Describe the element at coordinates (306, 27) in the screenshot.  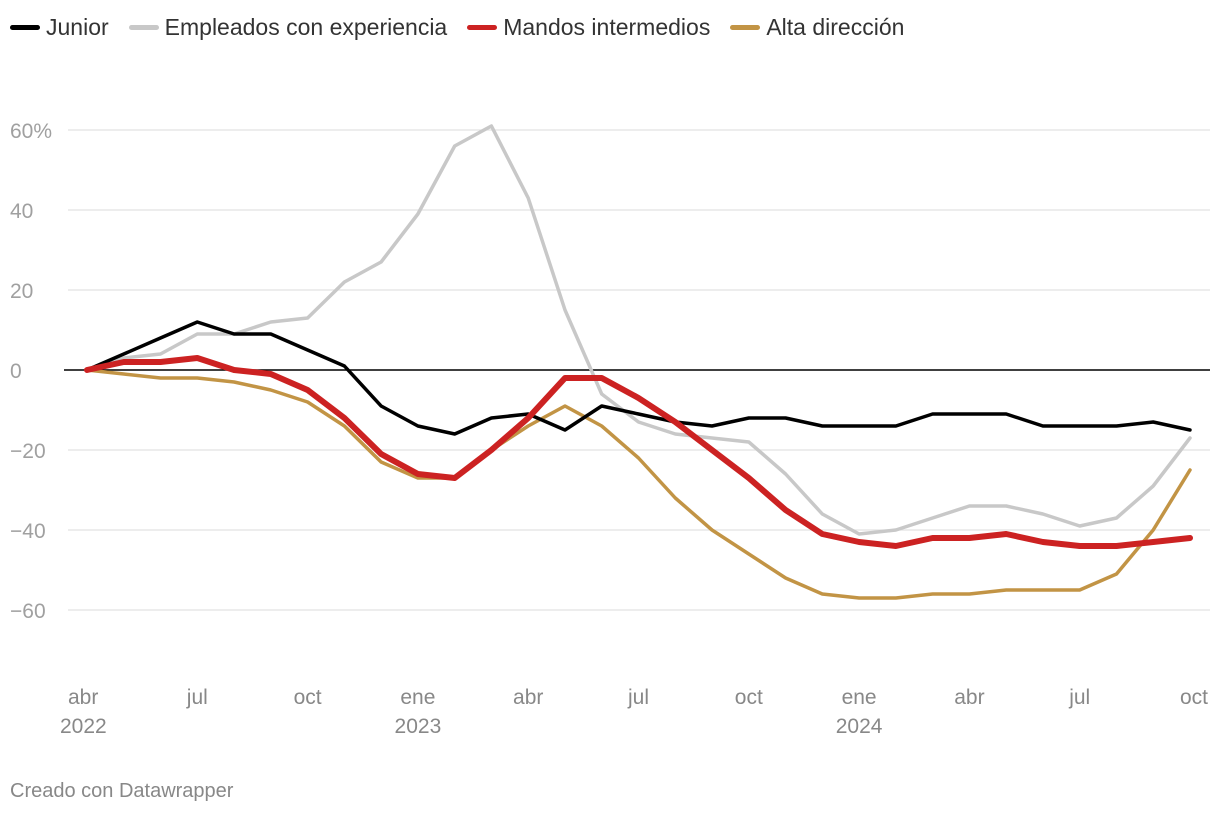
I see `legend-label-empleados: Empleados con experiencia` at that location.